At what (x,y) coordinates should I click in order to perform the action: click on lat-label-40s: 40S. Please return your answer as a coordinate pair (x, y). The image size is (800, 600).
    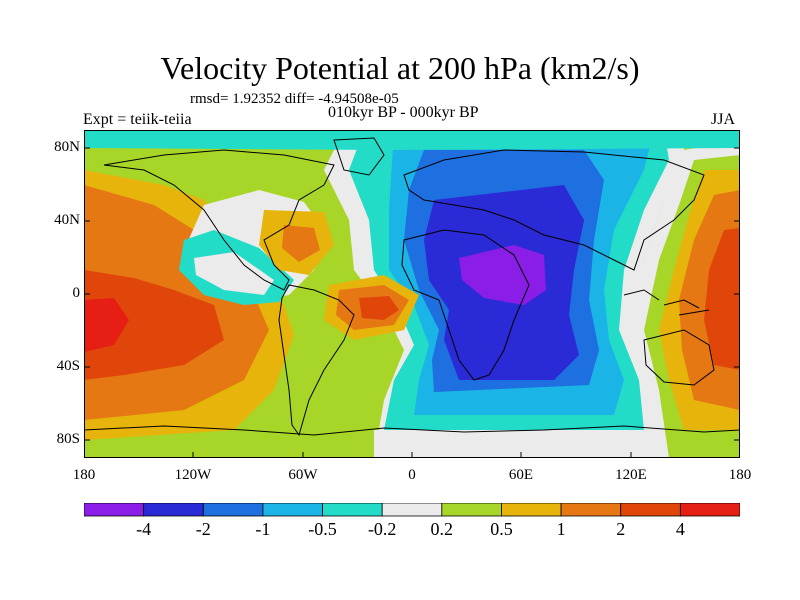
    Looking at the image, I should click on (68, 366).